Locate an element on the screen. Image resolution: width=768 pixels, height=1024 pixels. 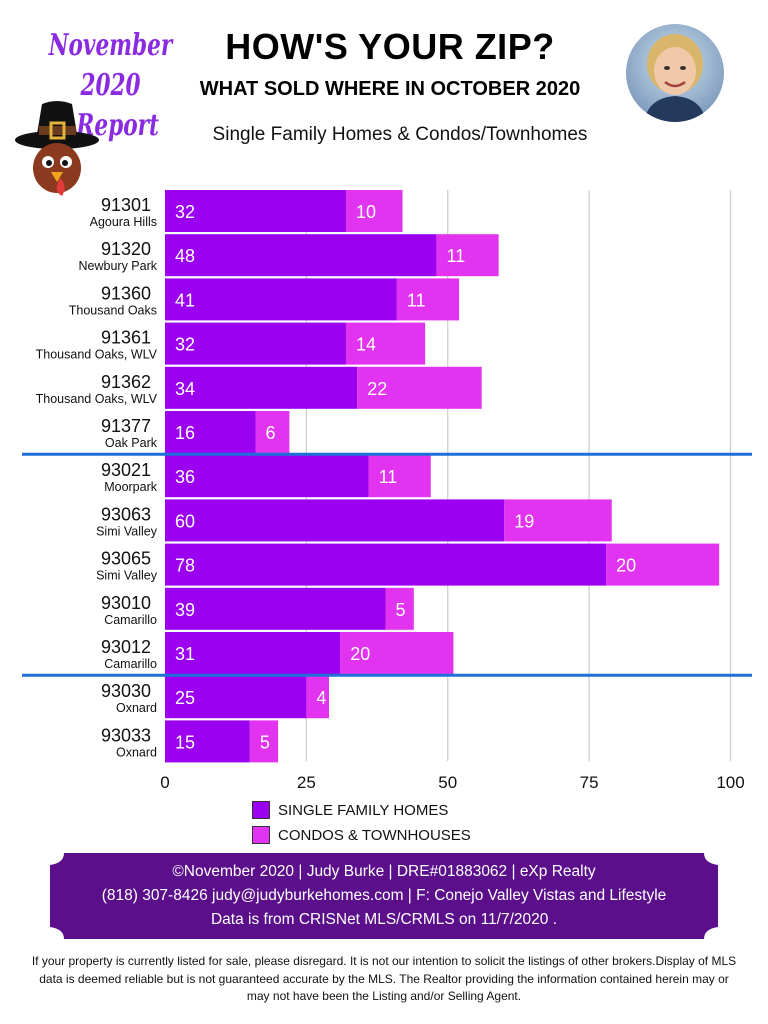
city-label-91360: Thousand Oaks is located at coordinates (113, 310).